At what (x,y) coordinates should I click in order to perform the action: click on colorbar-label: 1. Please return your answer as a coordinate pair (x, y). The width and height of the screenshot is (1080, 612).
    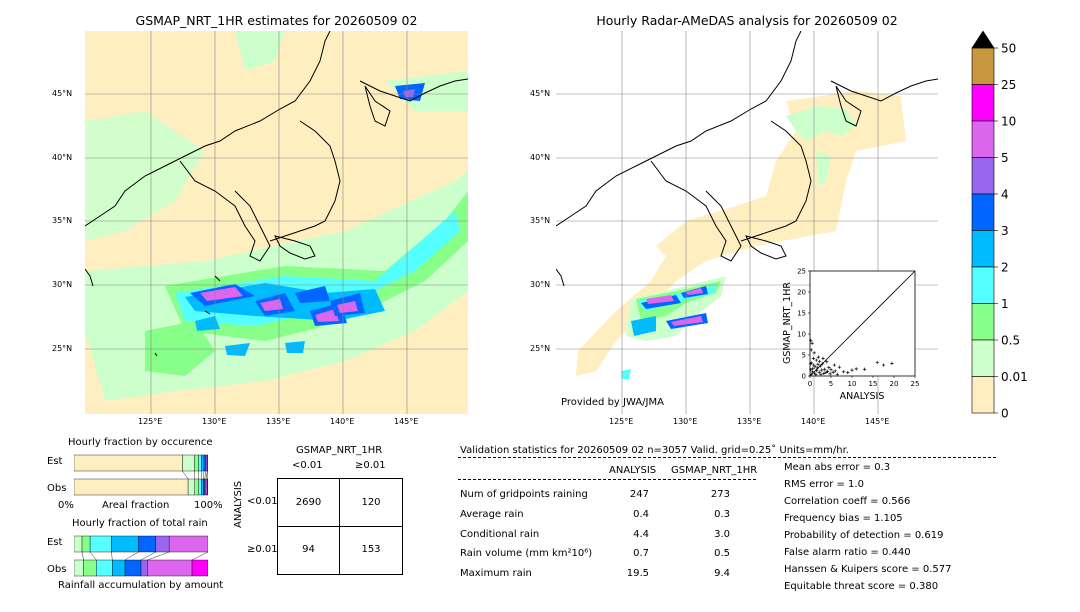
    Looking at the image, I should click on (1005, 304).